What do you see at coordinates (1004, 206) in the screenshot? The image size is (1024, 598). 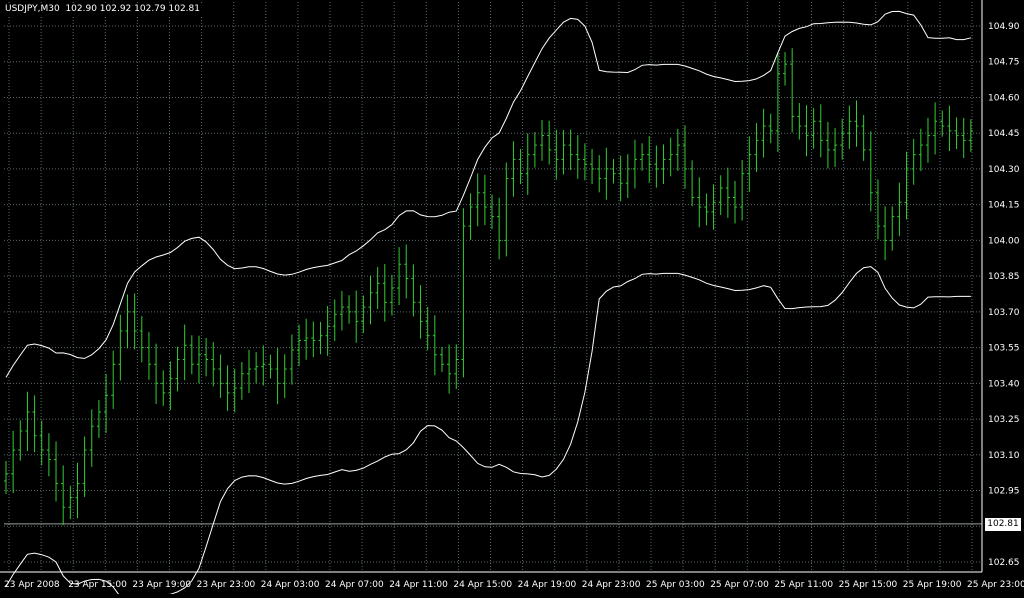 I see `y-tick-label: 104.15` at bounding box center [1004, 206].